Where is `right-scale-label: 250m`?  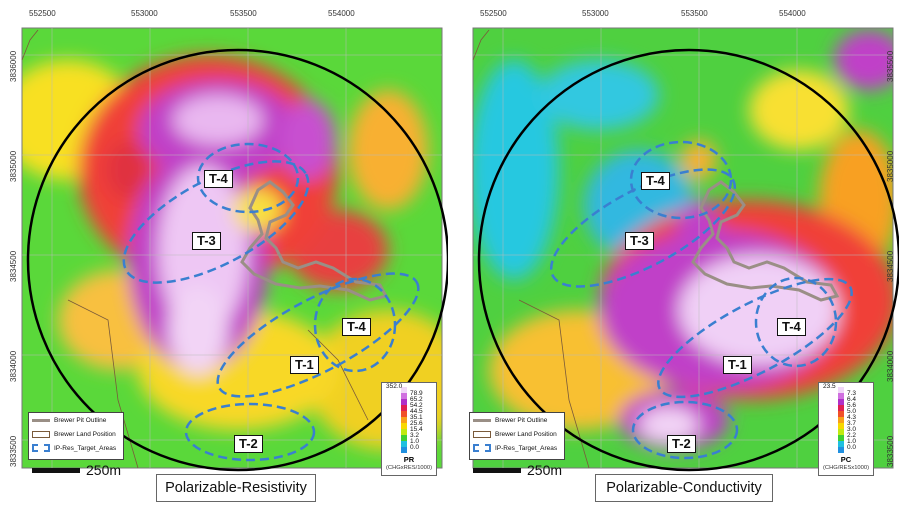
right-scale-label: 250m is located at coordinates (545, 470).